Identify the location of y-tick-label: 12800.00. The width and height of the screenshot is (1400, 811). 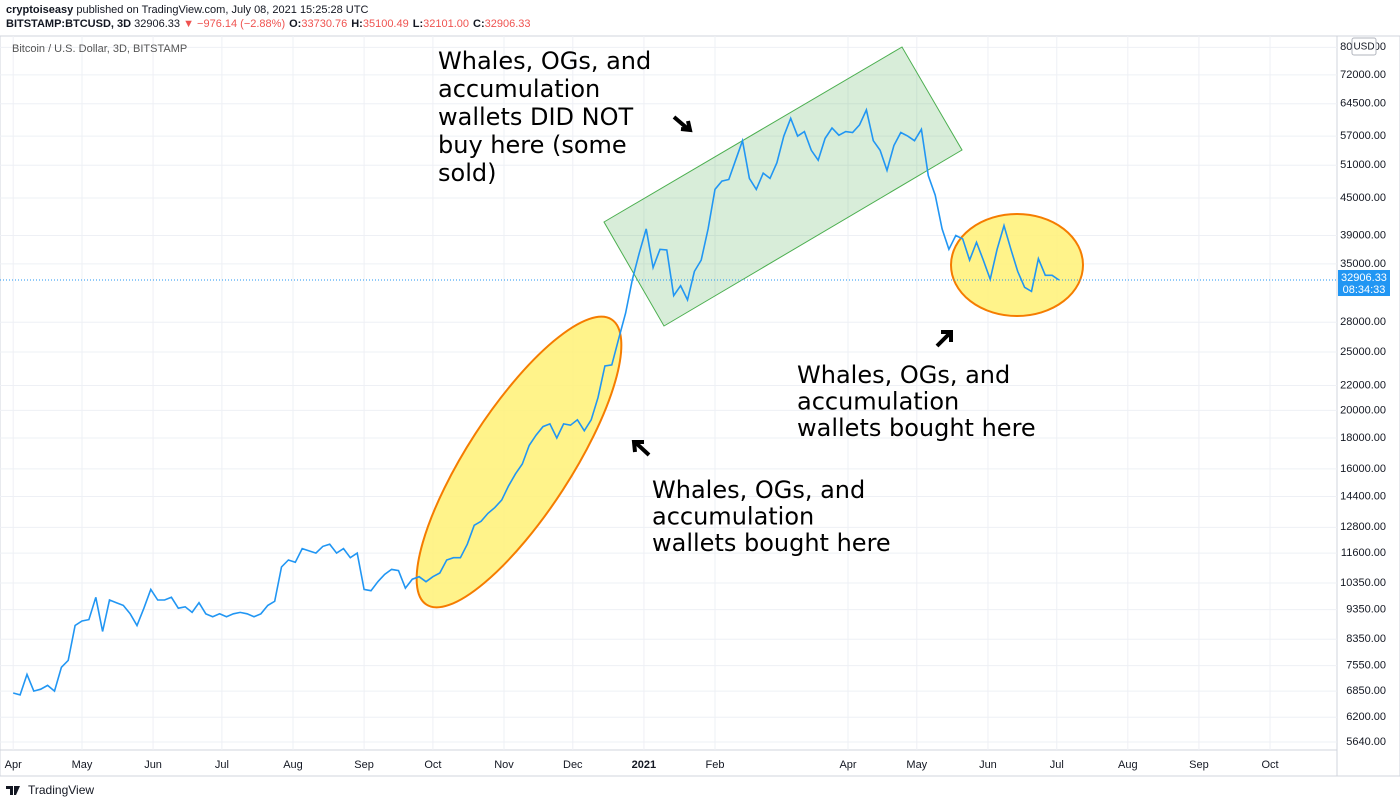
(1363, 527).